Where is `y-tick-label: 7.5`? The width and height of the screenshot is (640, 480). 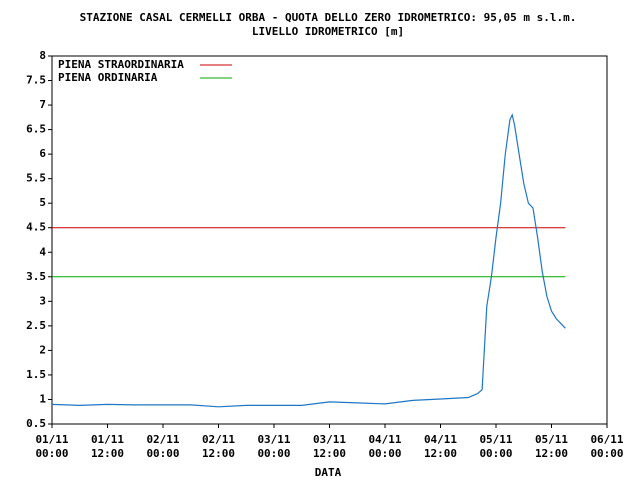 y-tick-label: 7.5 is located at coordinates (36, 80).